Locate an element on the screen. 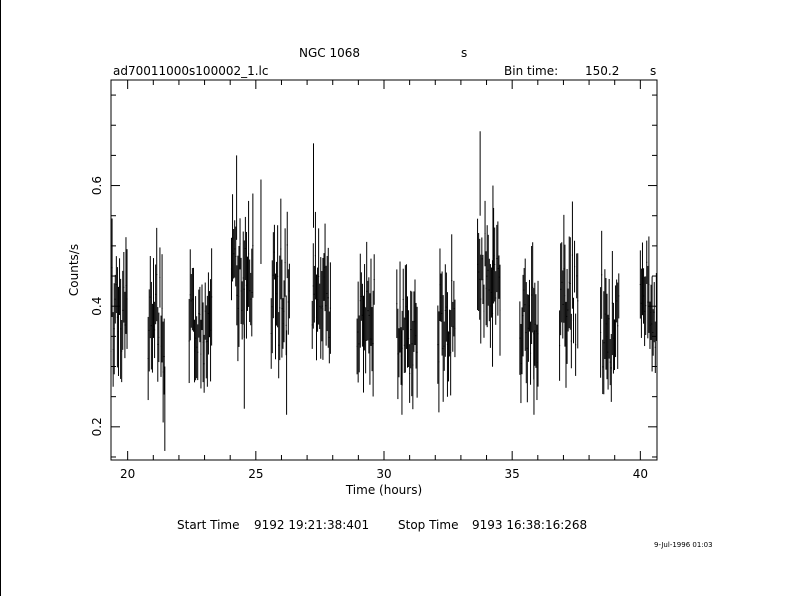 This screenshot has width=790, height=596. y-tick-label: 0.4 is located at coordinates (97, 306).